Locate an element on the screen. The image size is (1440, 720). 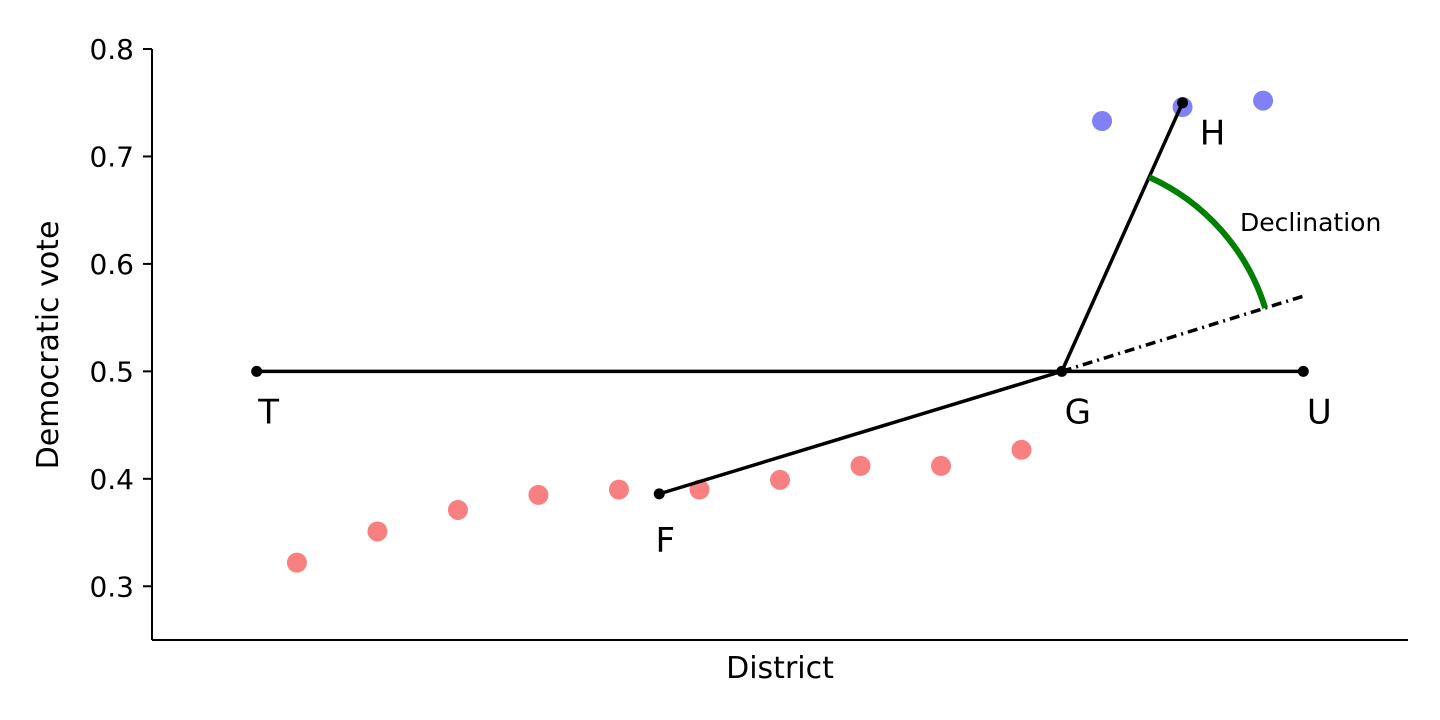
x-axis-label: District is located at coordinates (780, 668).